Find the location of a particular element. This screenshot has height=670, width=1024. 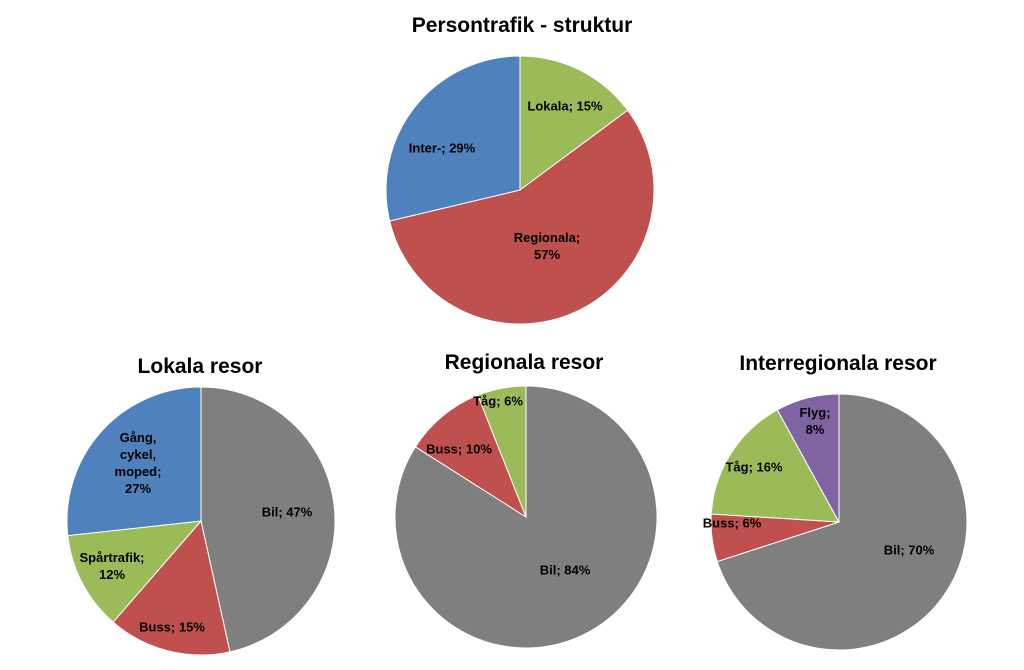

slice-label-bil: Bil; 47% is located at coordinates (287, 512).